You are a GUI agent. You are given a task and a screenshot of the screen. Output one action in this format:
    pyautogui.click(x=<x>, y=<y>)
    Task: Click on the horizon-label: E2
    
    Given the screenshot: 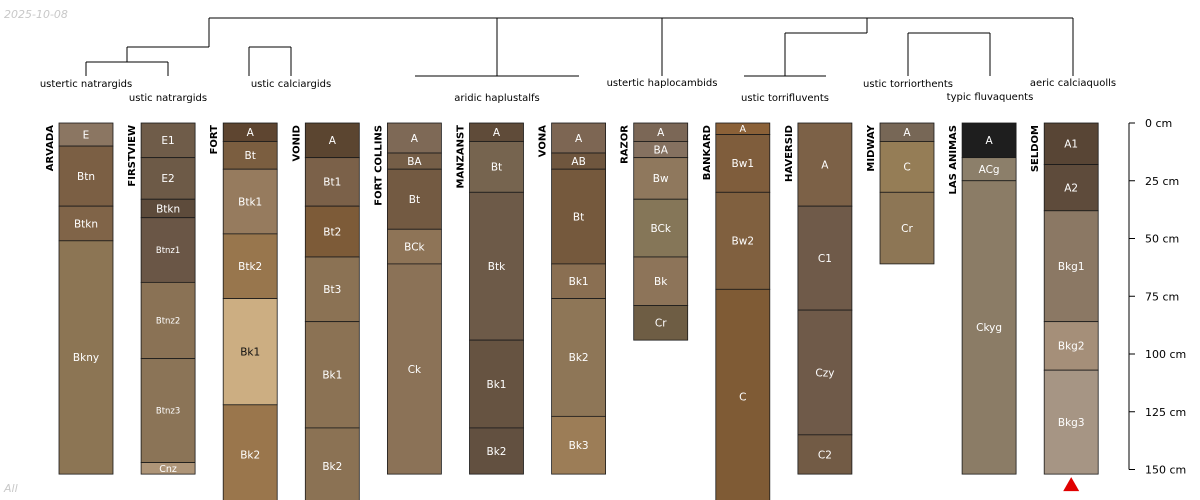 What is the action you would take?
    pyautogui.click(x=167, y=179)
    